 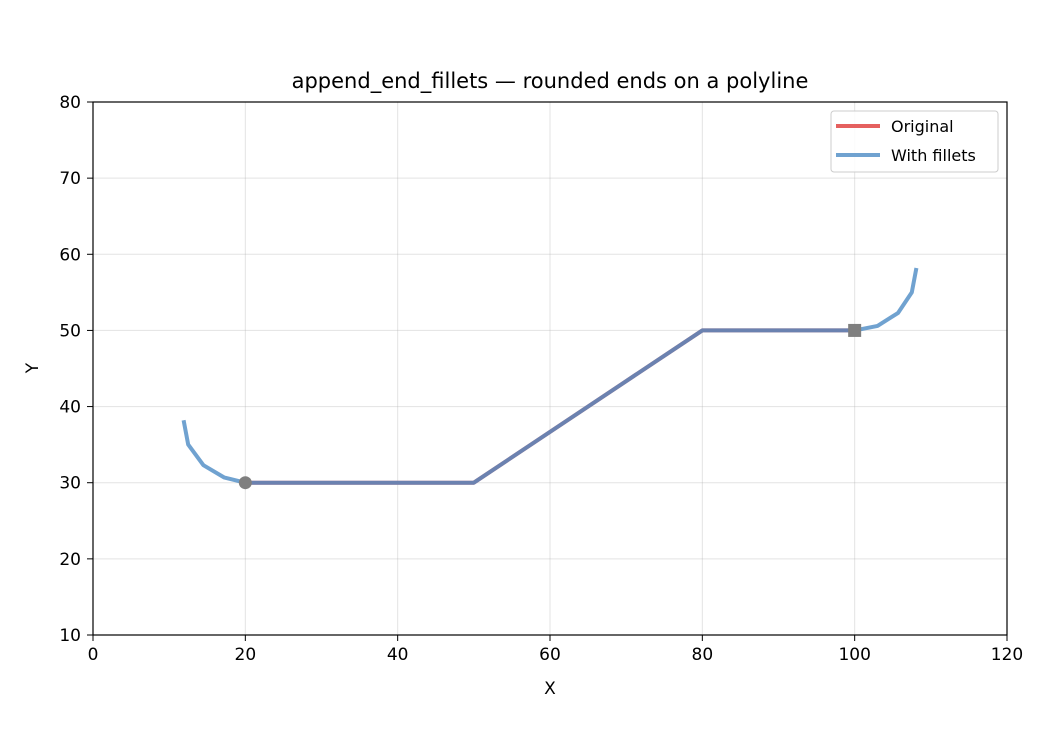 I want to click on y-tick-label: 40, so click(x=70, y=408).